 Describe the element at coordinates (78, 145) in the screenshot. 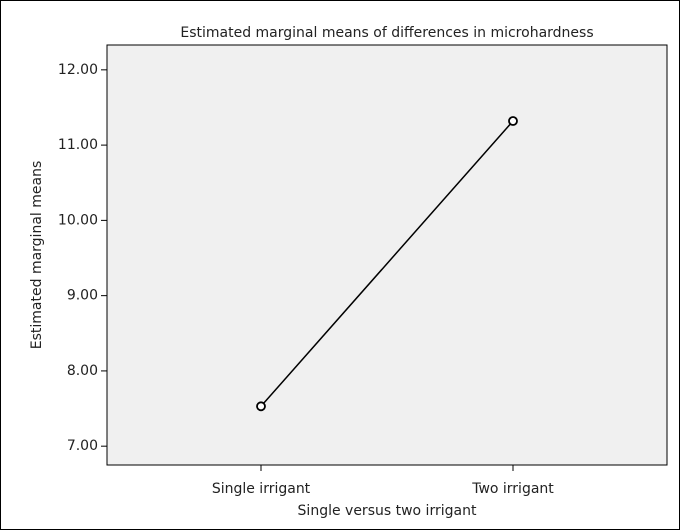

I see `y-tick-label: 11.00` at that location.